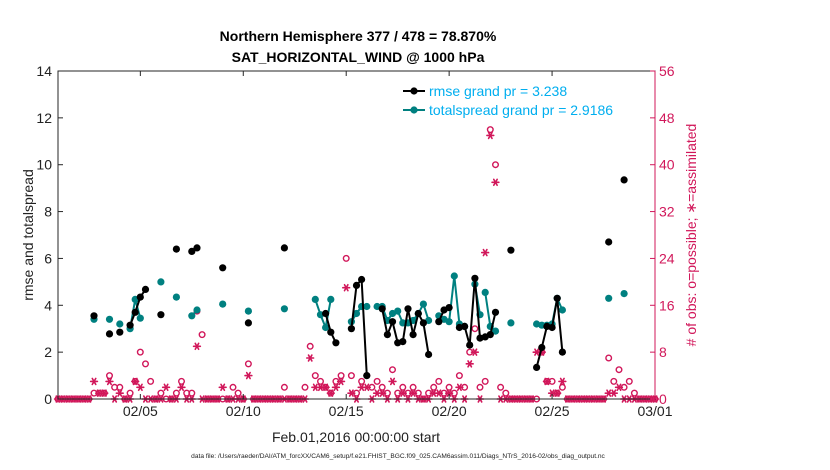  Describe the element at coordinates (44, 118) in the screenshot. I see `y-left-tick-label: 12` at that location.